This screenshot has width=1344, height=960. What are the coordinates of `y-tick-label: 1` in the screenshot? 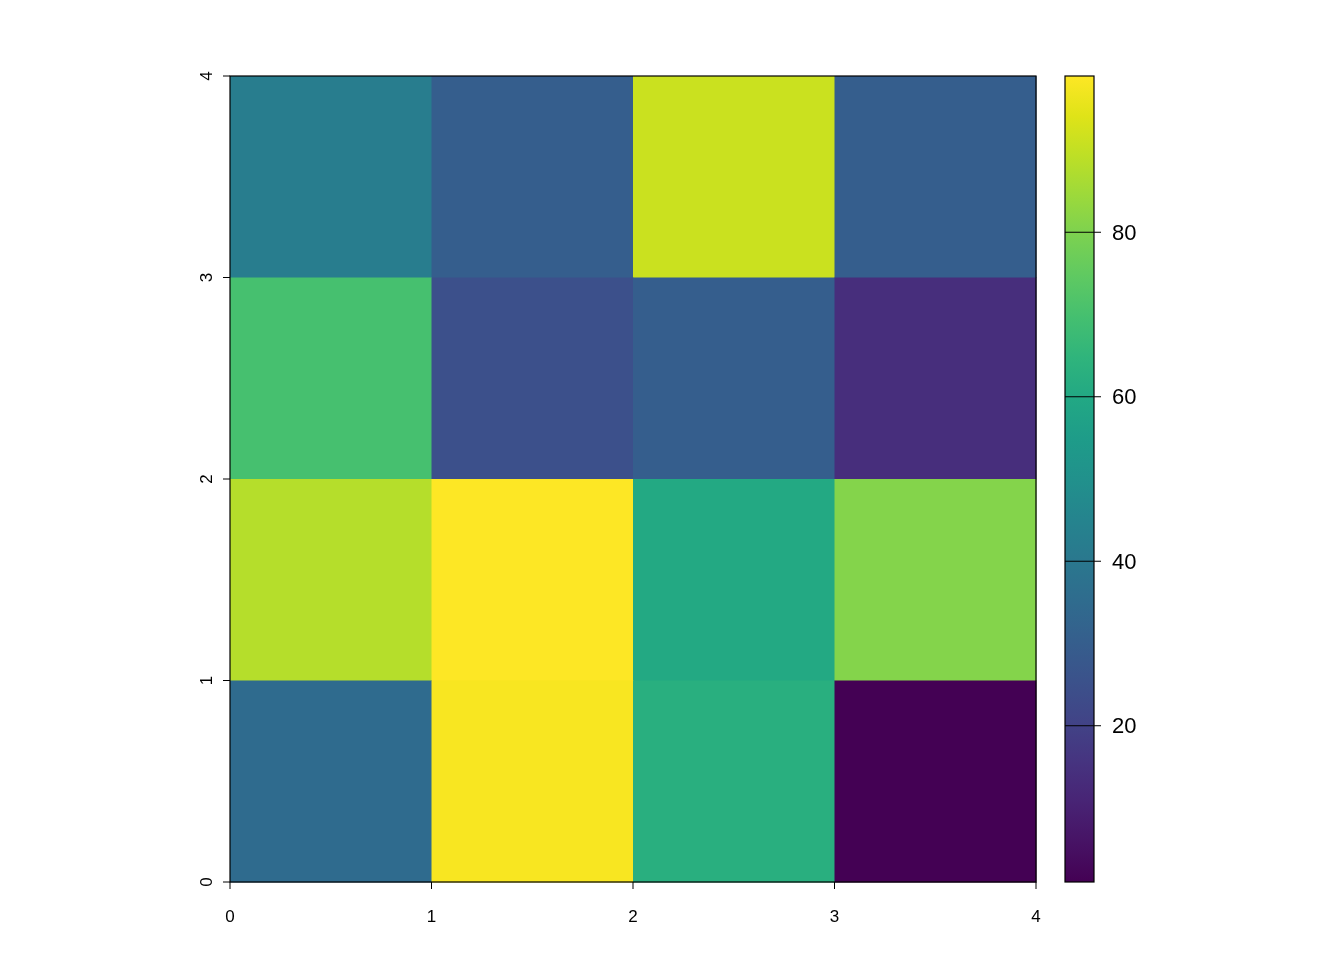 It's located at (206, 680).